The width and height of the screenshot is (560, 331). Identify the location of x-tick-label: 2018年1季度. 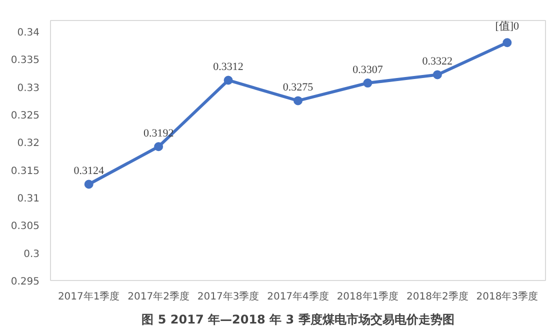
(367, 296).